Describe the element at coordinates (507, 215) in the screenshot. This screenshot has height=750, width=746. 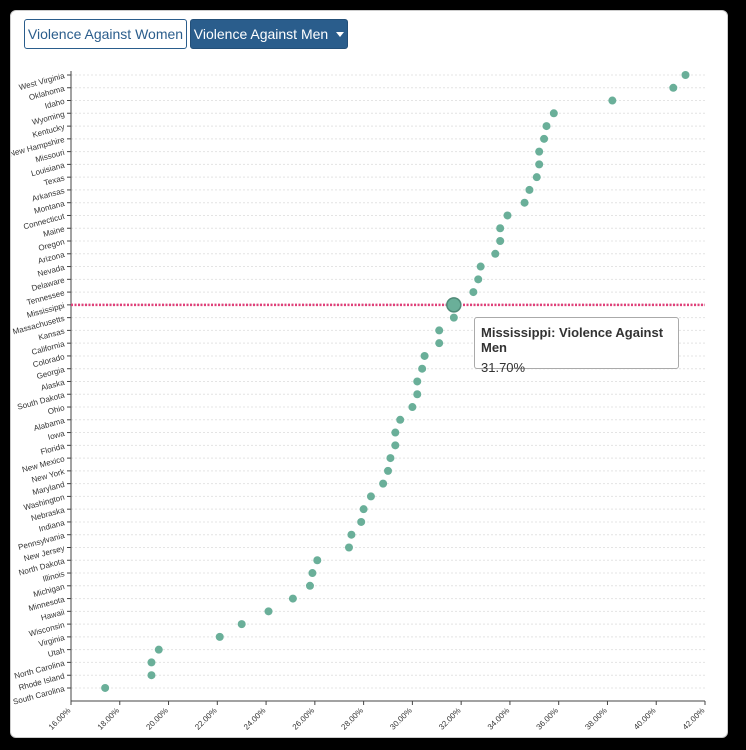
I see `point-connecticut` at that location.